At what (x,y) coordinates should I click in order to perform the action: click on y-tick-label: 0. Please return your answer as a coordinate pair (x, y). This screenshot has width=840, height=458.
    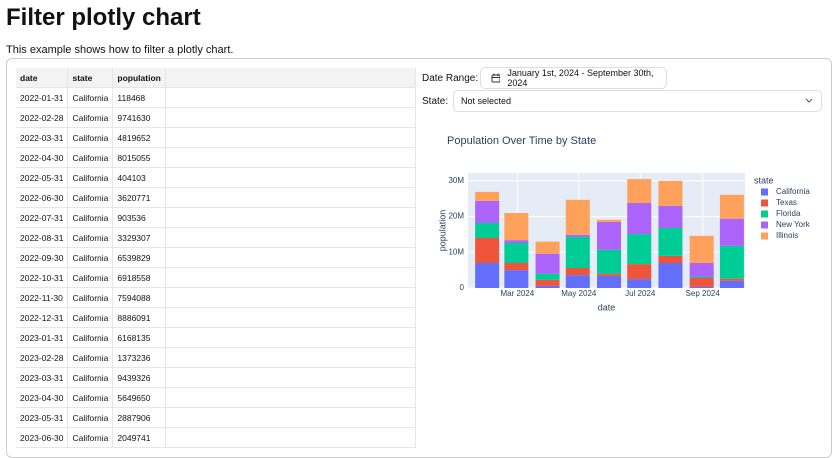
    Looking at the image, I should click on (462, 287).